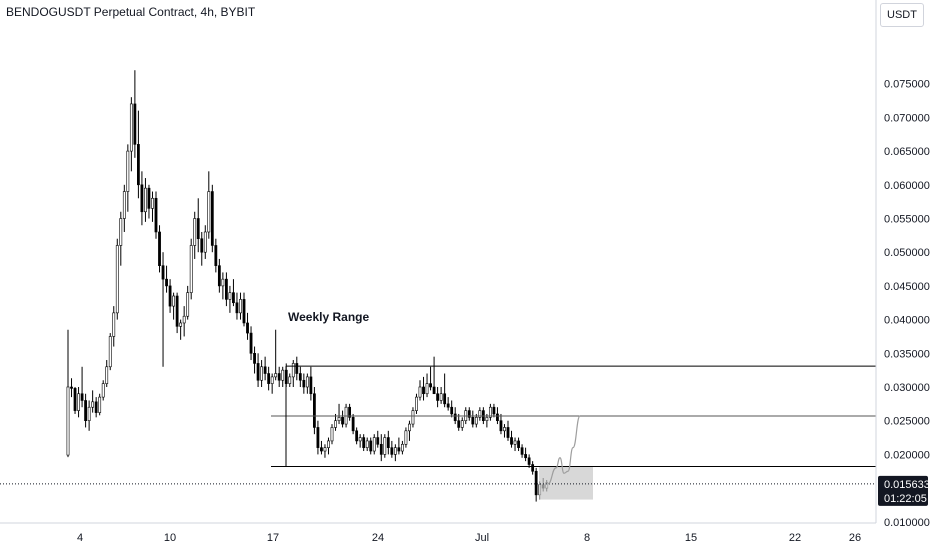 This screenshot has height=550, width=932. I want to click on time-tick-label: 24, so click(378, 538).